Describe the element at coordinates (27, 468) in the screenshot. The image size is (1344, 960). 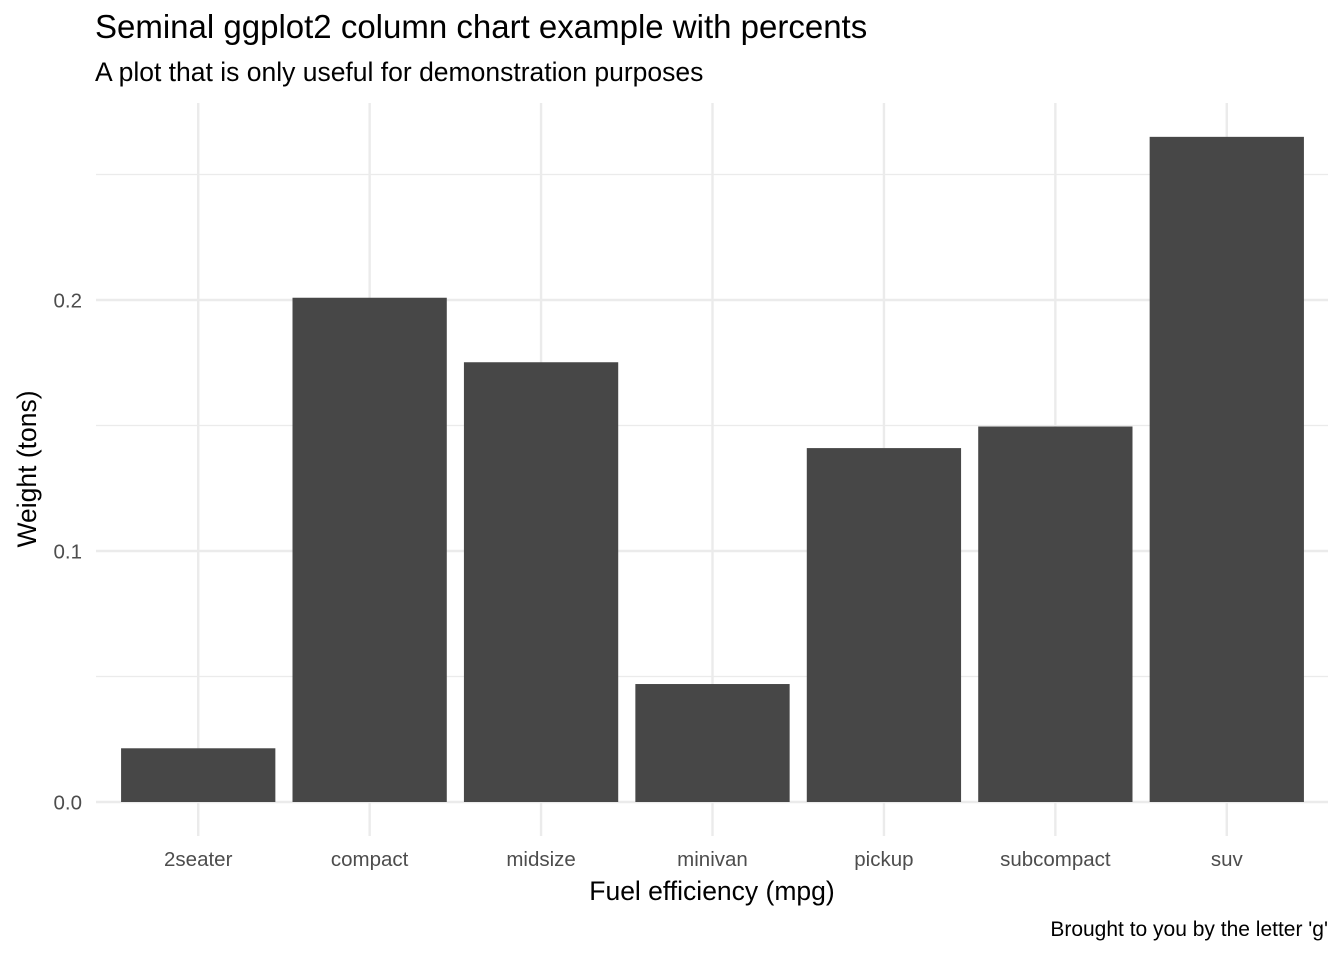
I see `y-axis-title: Weight (tons)` at that location.